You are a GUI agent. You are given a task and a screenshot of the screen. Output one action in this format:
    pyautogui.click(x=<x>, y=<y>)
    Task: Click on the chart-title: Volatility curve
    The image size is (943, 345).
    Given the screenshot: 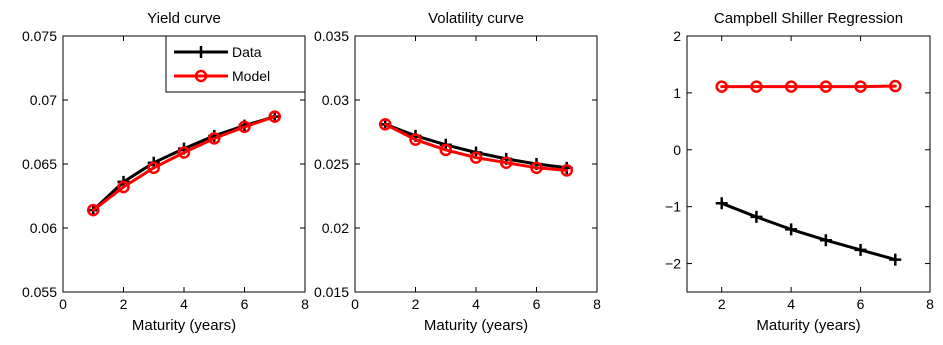 What is the action you would take?
    pyautogui.click(x=476, y=18)
    